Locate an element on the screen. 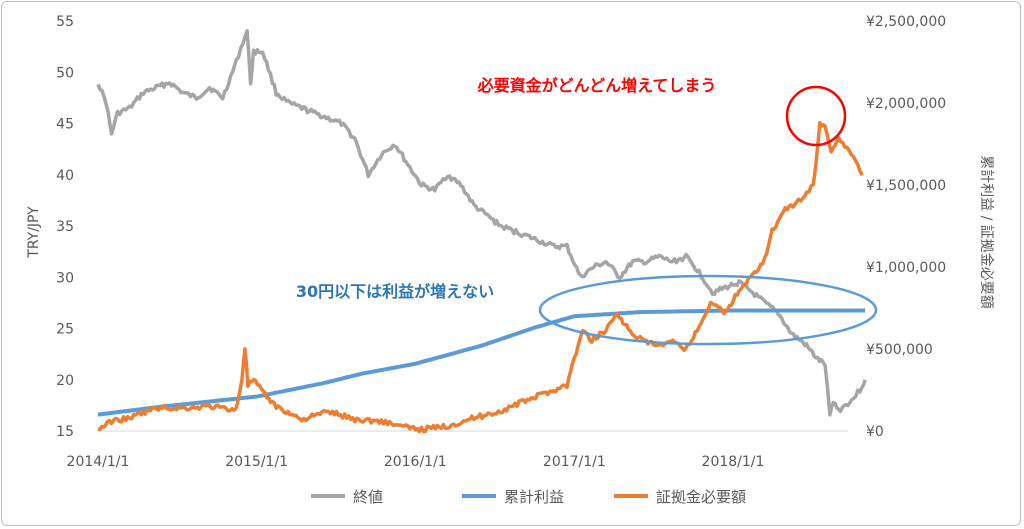 The image size is (1024, 529). annotation-blue-ellipse is located at coordinates (708, 310).